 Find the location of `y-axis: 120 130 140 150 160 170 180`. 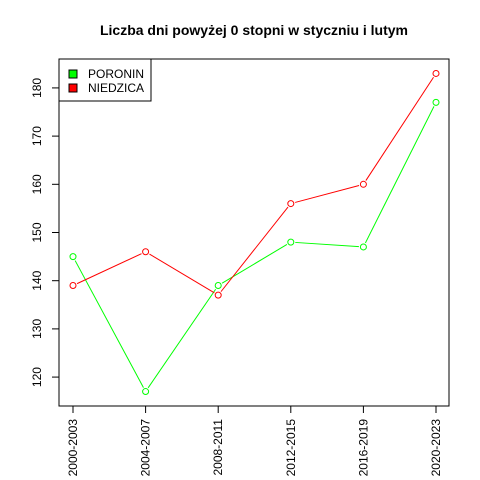

y-axis: 120 130 140 150 160 170 180 is located at coordinates (45, 232).